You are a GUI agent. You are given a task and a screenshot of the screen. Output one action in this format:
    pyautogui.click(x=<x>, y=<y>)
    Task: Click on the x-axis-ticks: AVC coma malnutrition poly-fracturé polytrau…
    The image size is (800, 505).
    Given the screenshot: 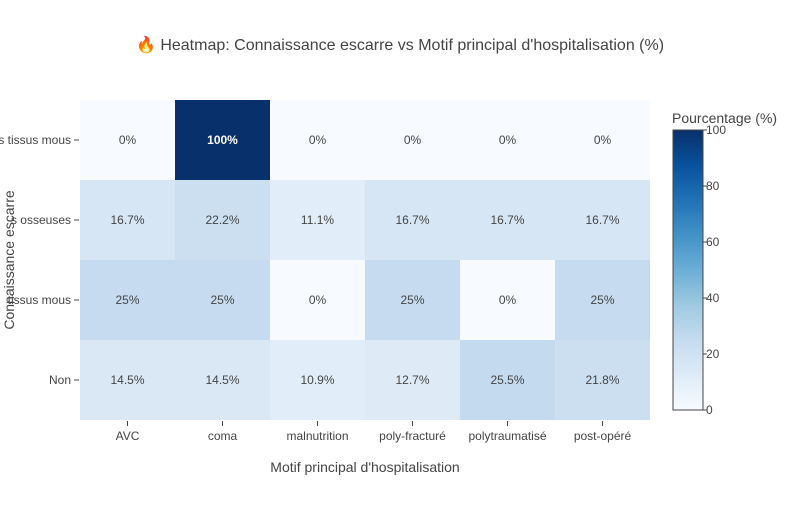 What is the action you would take?
    pyautogui.click(x=374, y=432)
    